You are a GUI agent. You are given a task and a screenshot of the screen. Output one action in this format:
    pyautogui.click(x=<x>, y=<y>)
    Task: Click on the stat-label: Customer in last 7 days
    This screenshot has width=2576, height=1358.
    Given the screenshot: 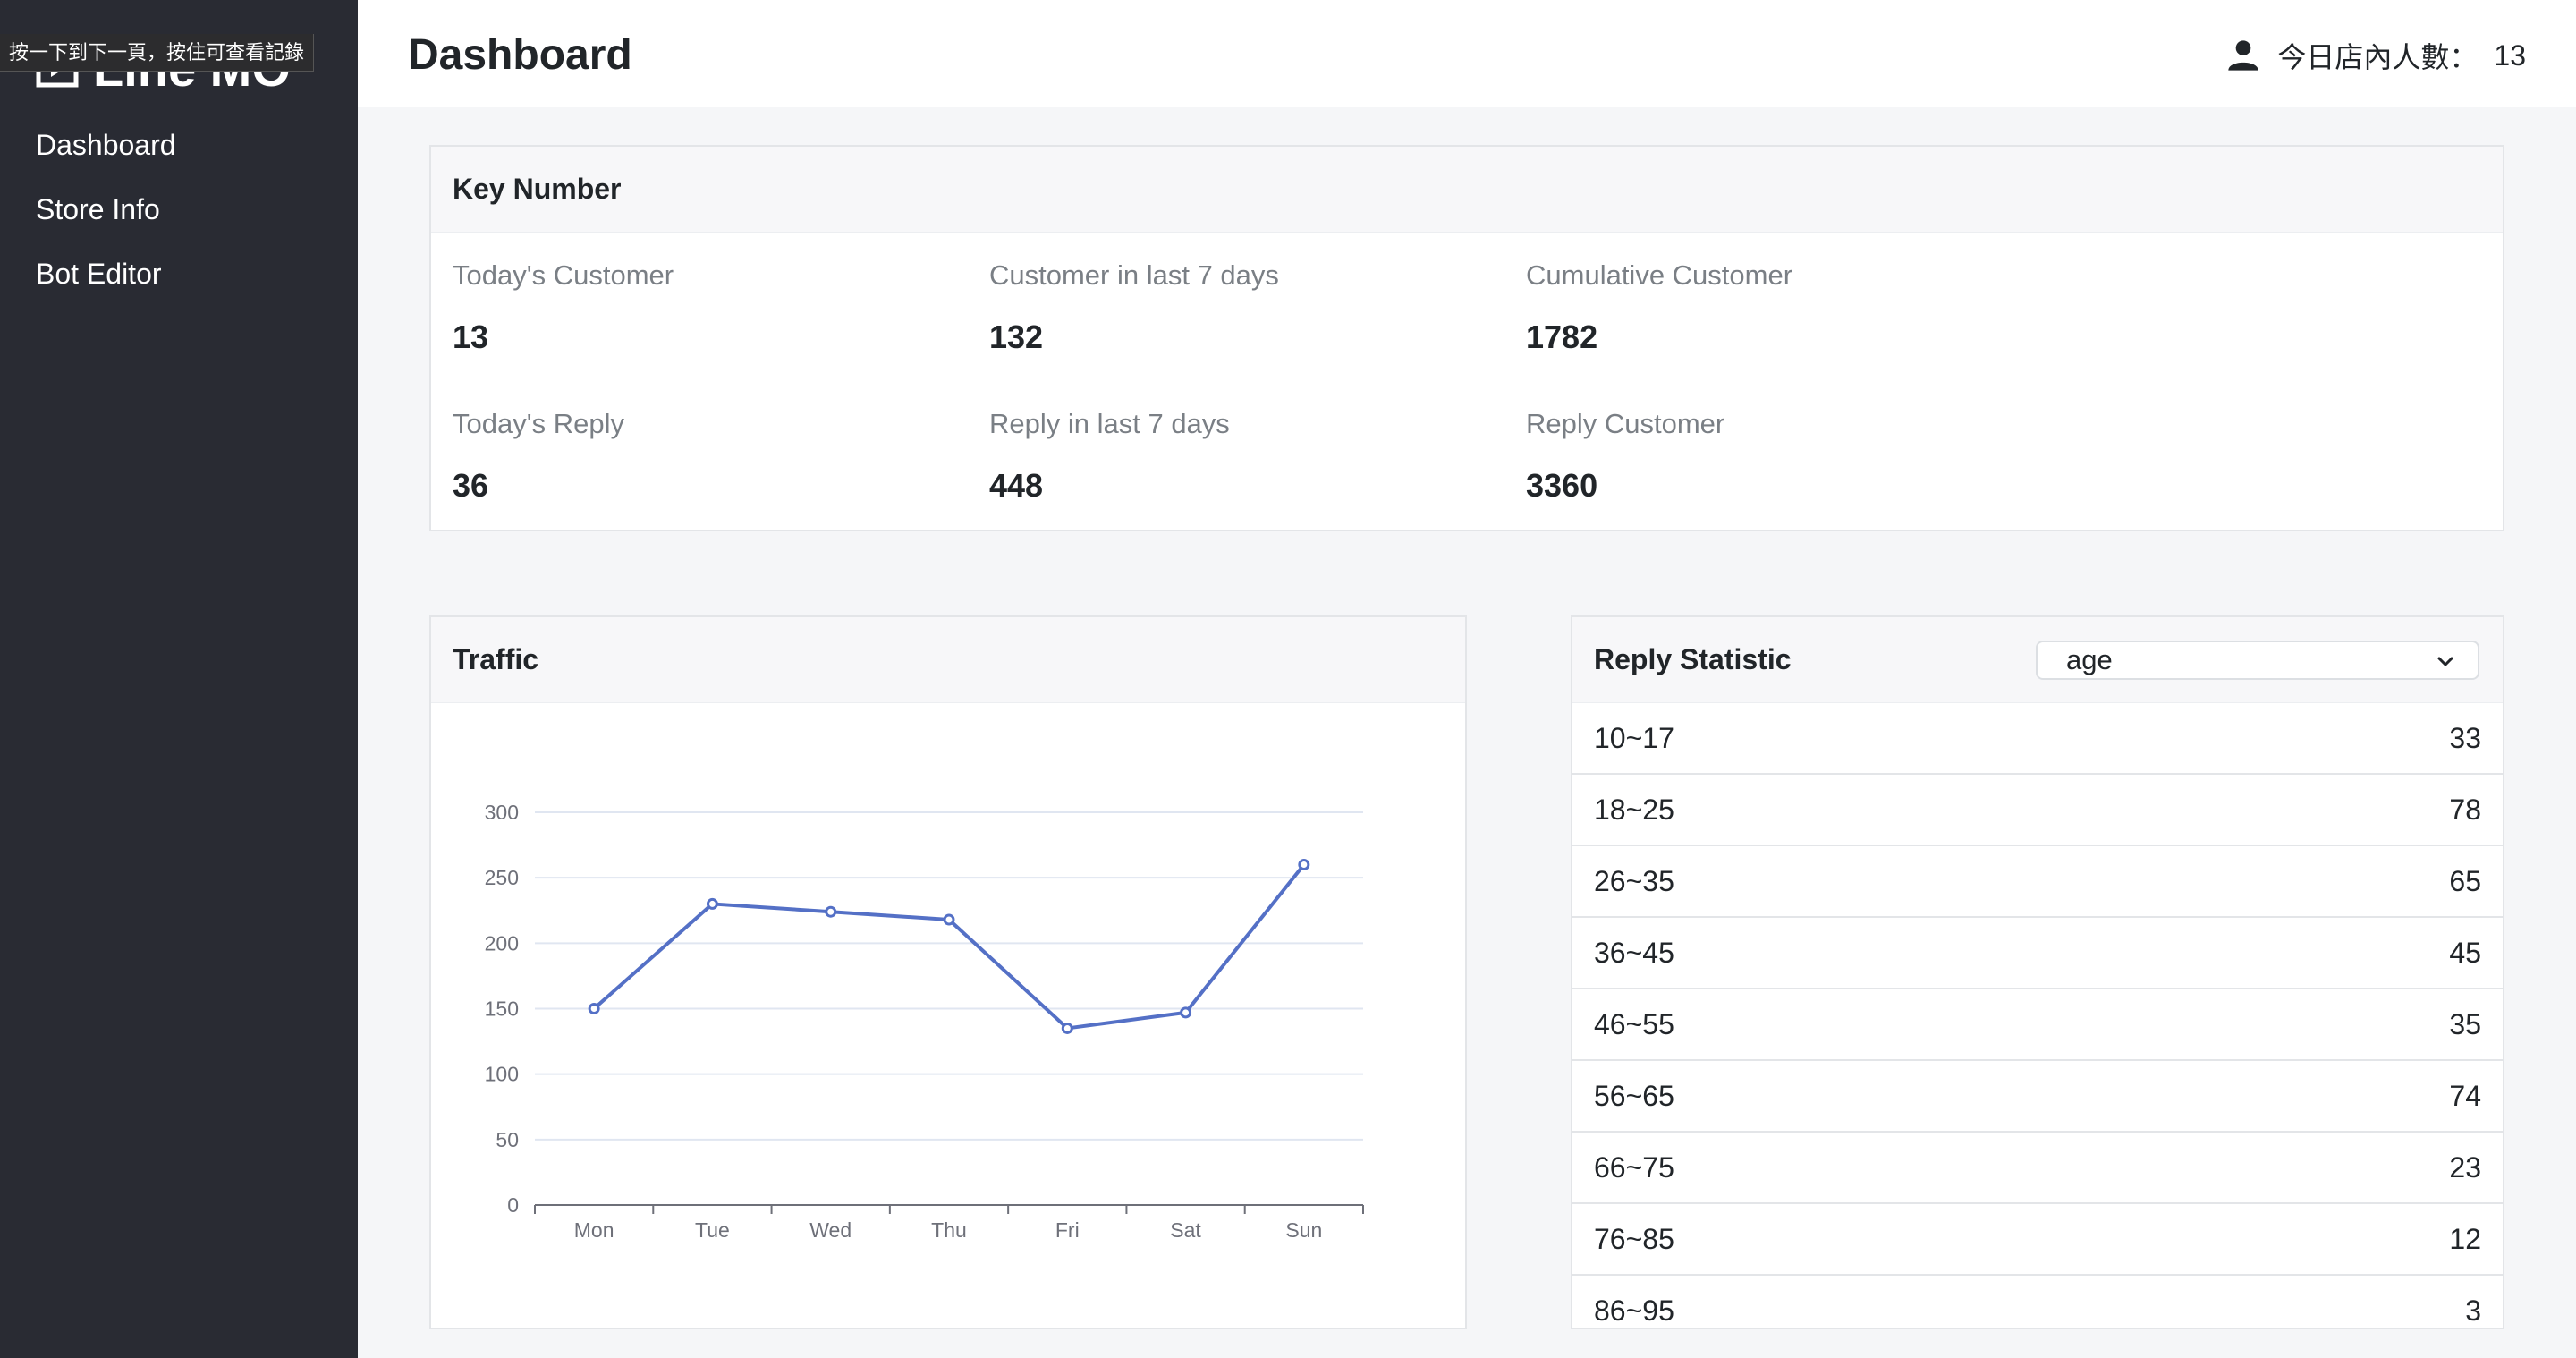 What is the action you would take?
    pyautogui.click(x=1134, y=275)
    